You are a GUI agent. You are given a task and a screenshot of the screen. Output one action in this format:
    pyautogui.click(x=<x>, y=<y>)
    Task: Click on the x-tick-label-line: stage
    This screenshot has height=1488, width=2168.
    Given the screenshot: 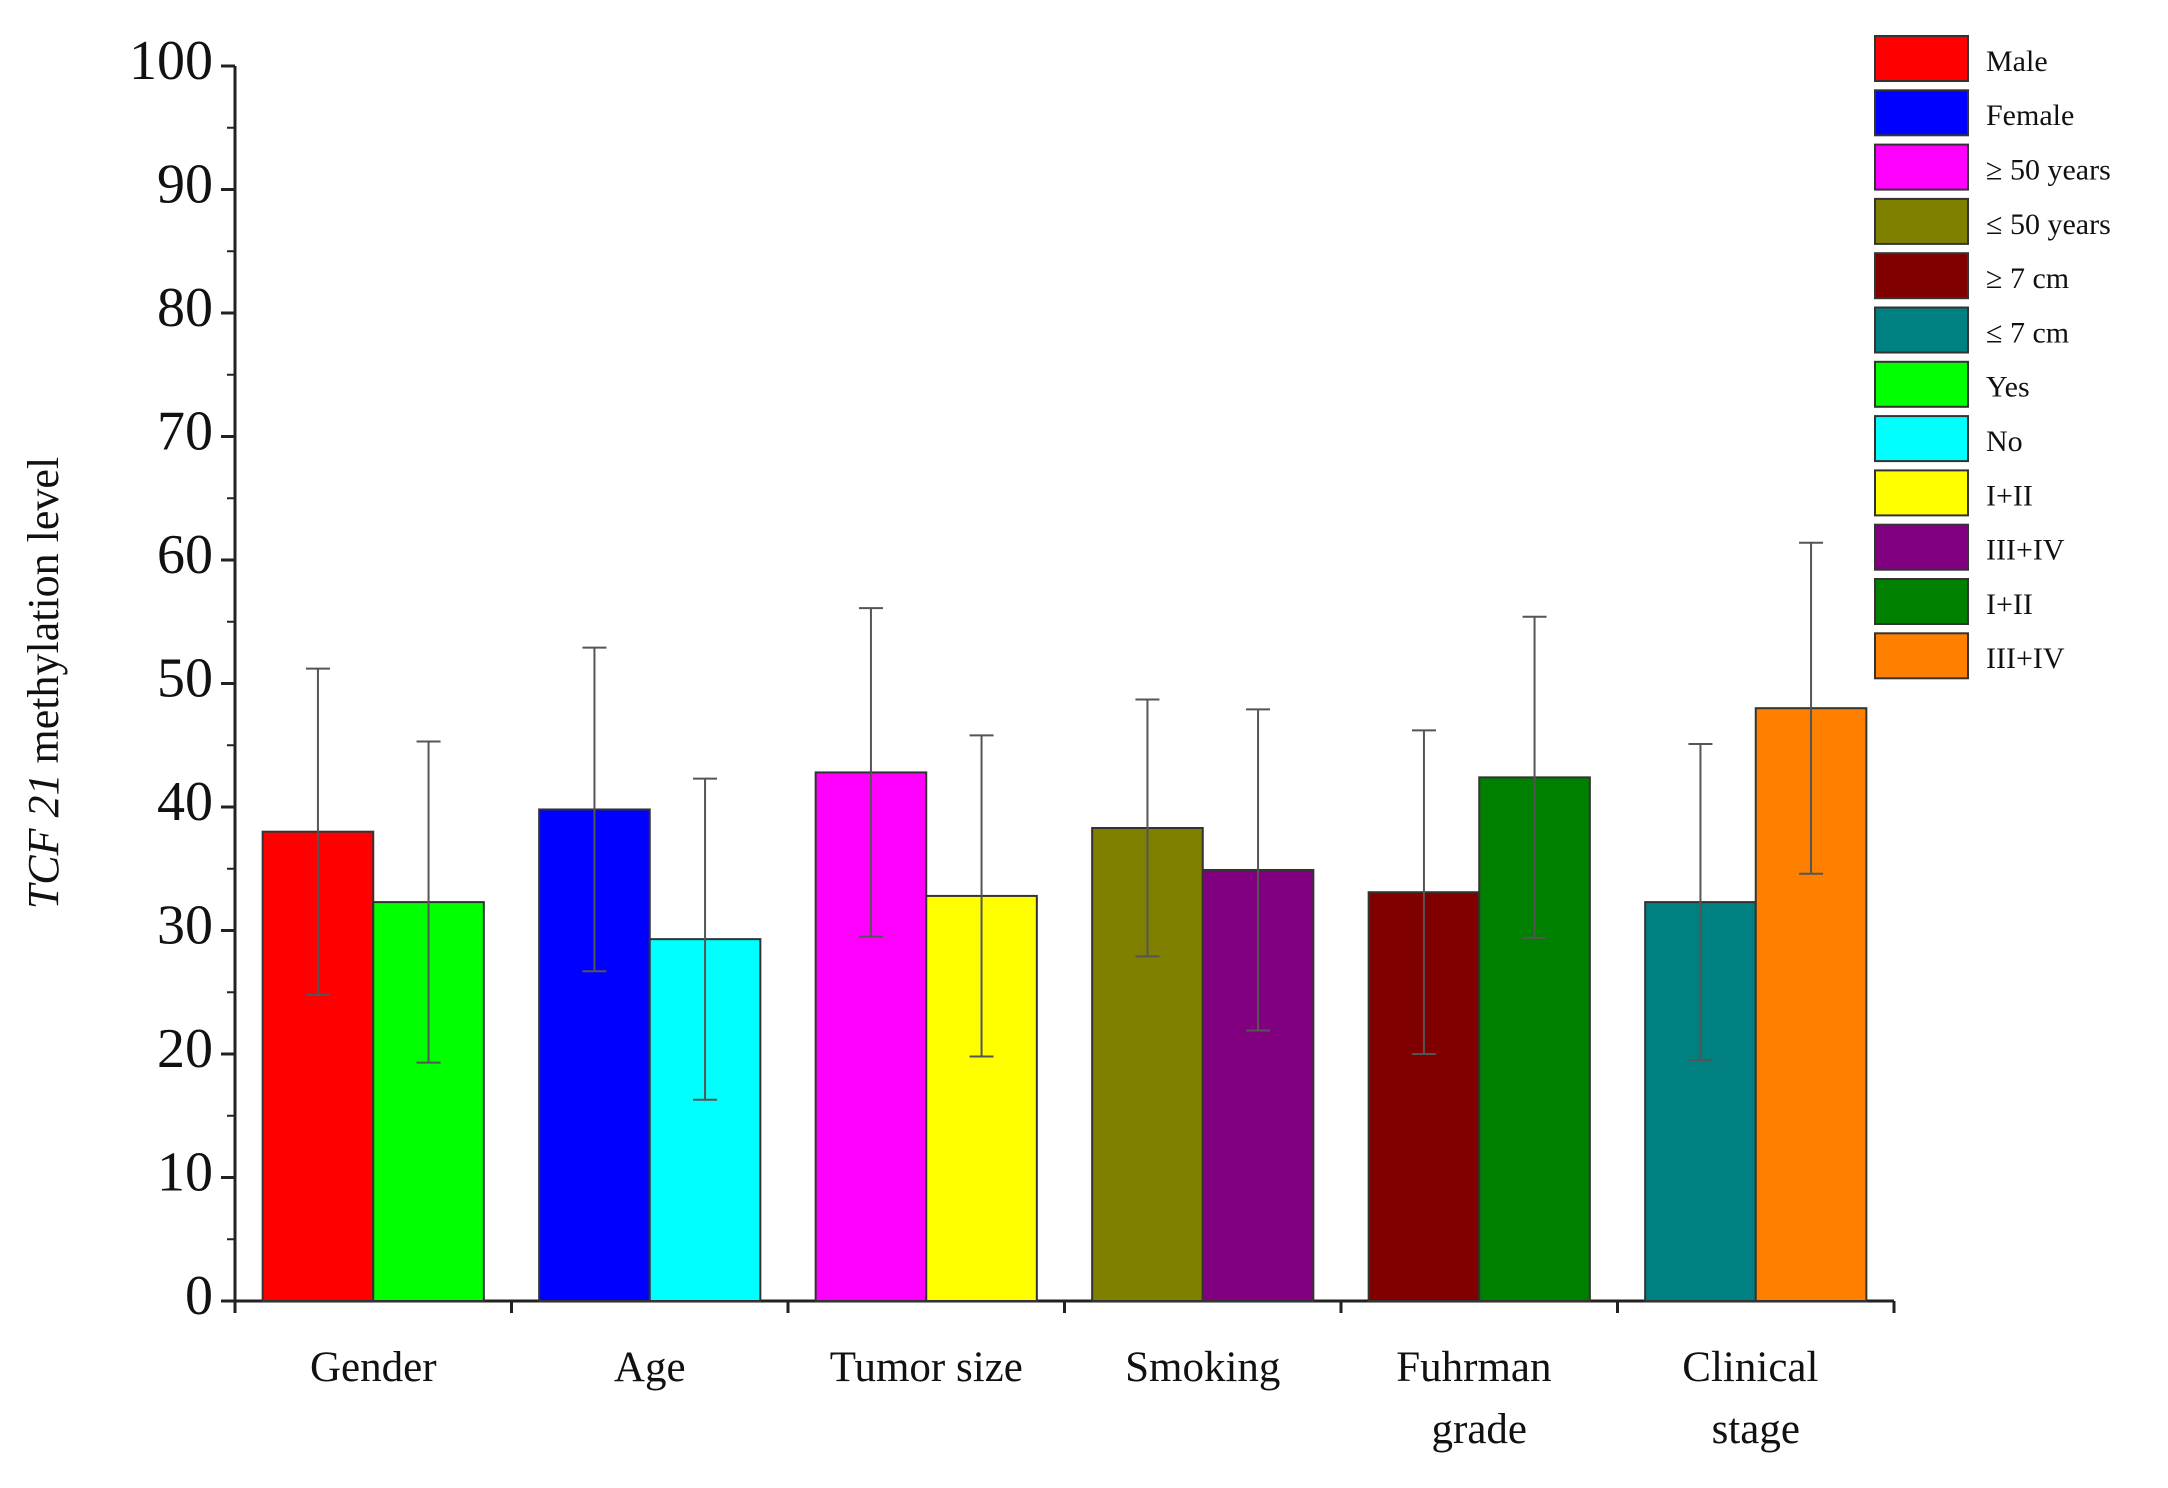 What is the action you would take?
    pyautogui.click(x=1756, y=1429)
    